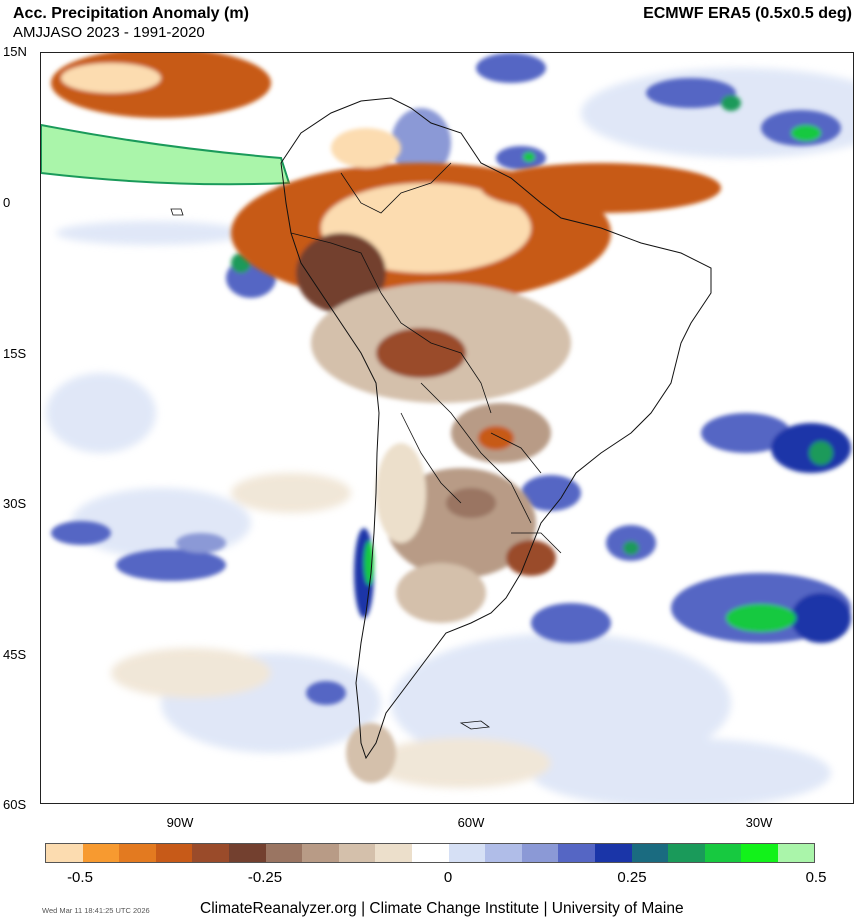 The image size is (860, 923). I want to click on lat-label-0: 0, so click(7, 202).